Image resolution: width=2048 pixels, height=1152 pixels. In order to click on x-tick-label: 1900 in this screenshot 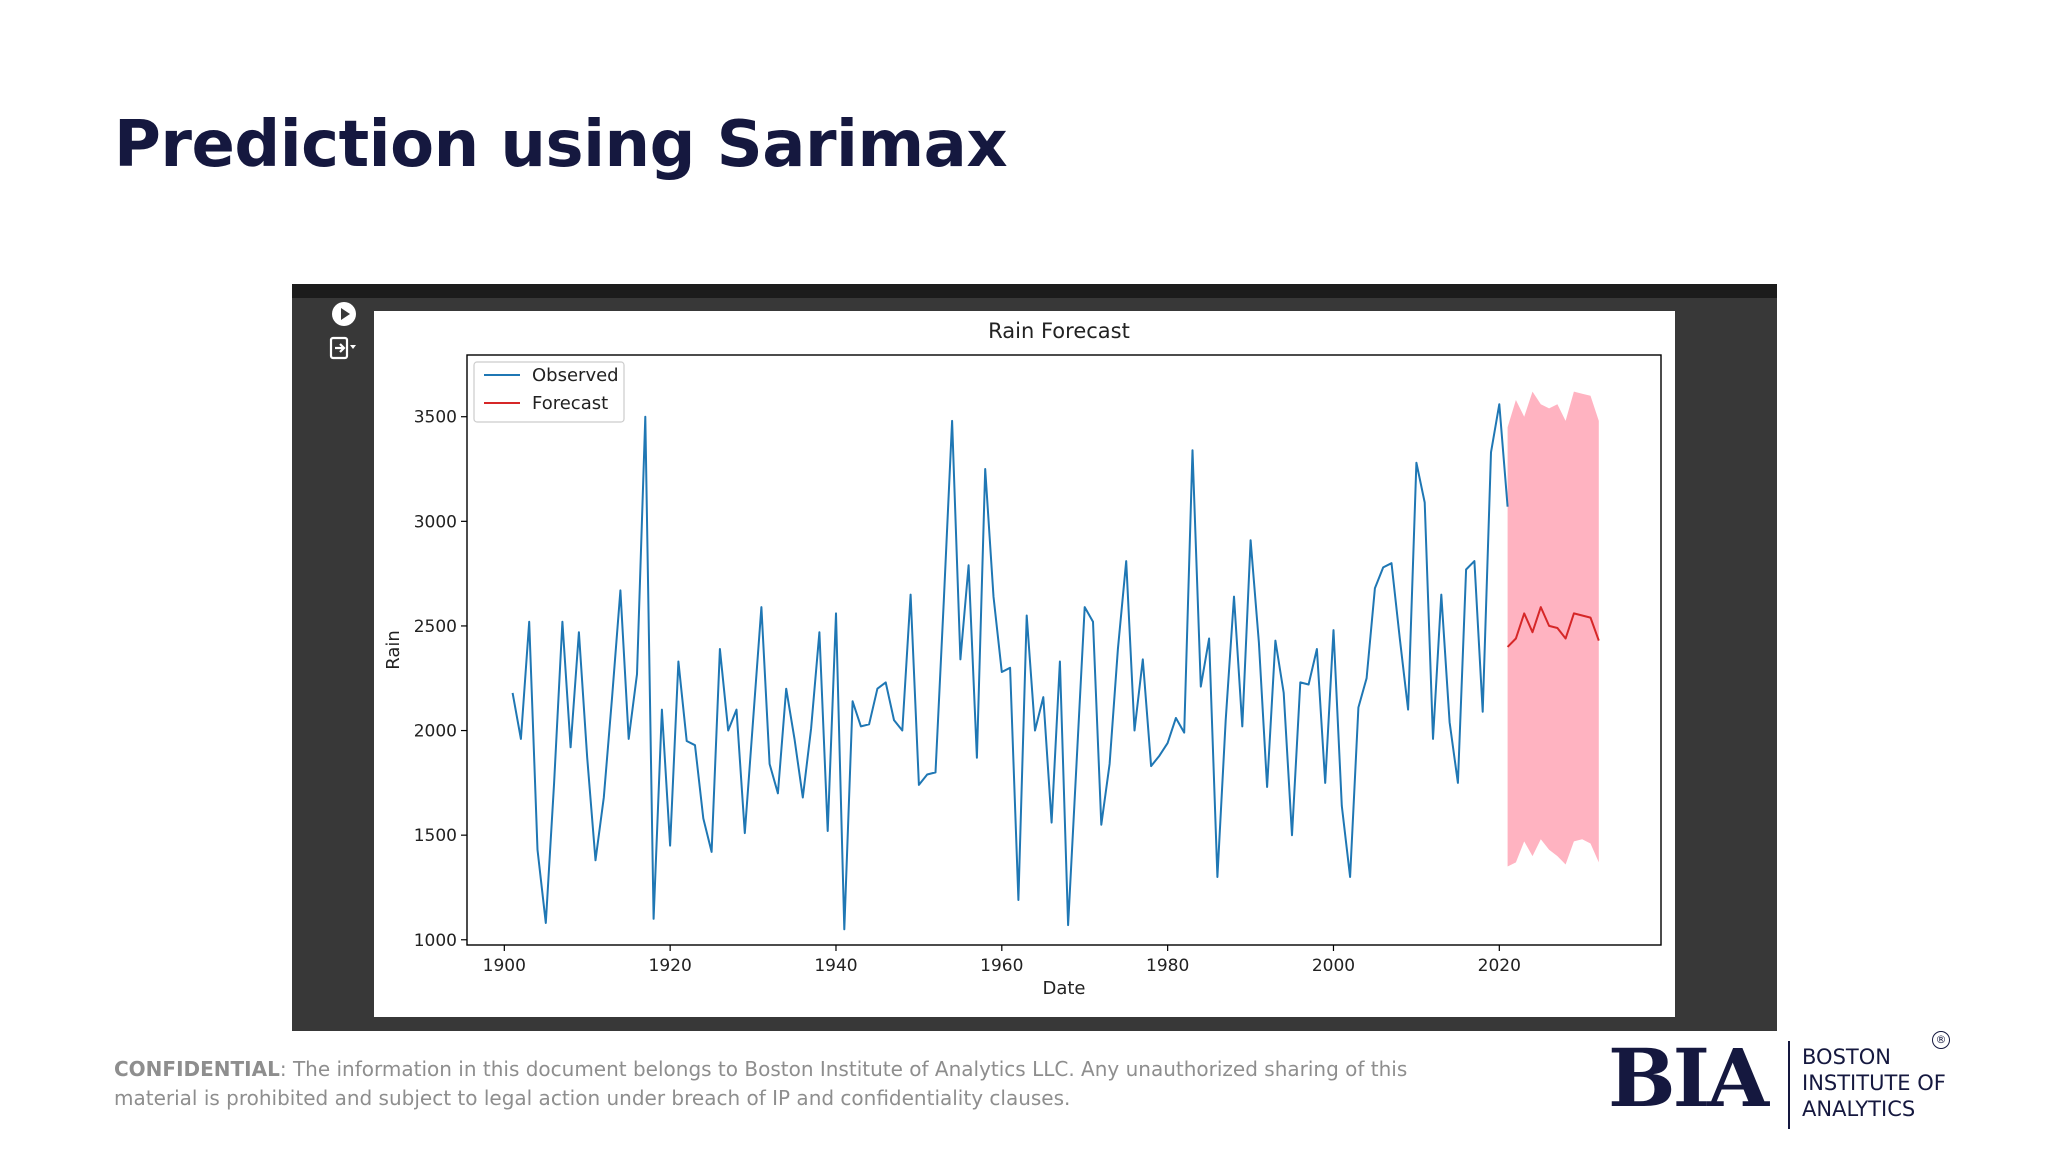, I will do `click(504, 966)`.